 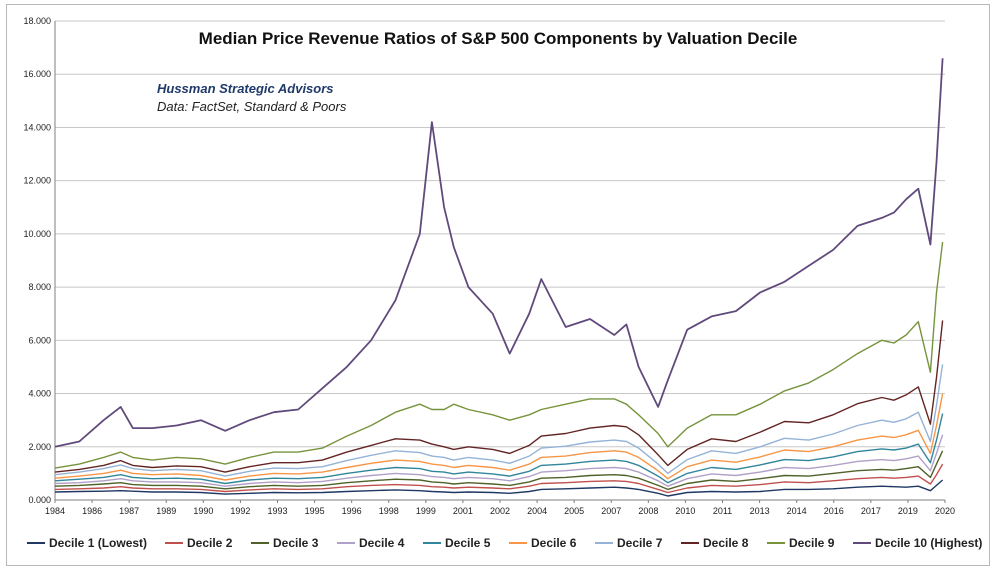 What do you see at coordinates (611, 511) in the screenshot?
I see `x-tick-label: 2007` at bounding box center [611, 511].